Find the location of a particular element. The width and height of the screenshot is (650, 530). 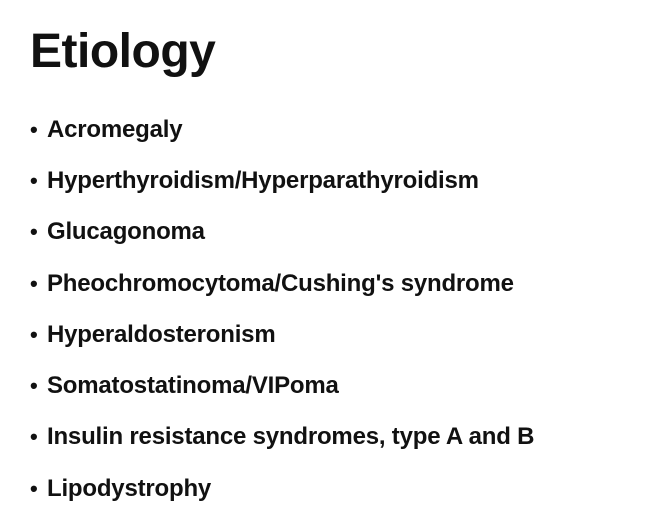

list-item-label: Somatostatinoma/VIPoma is located at coordinates (193, 386).